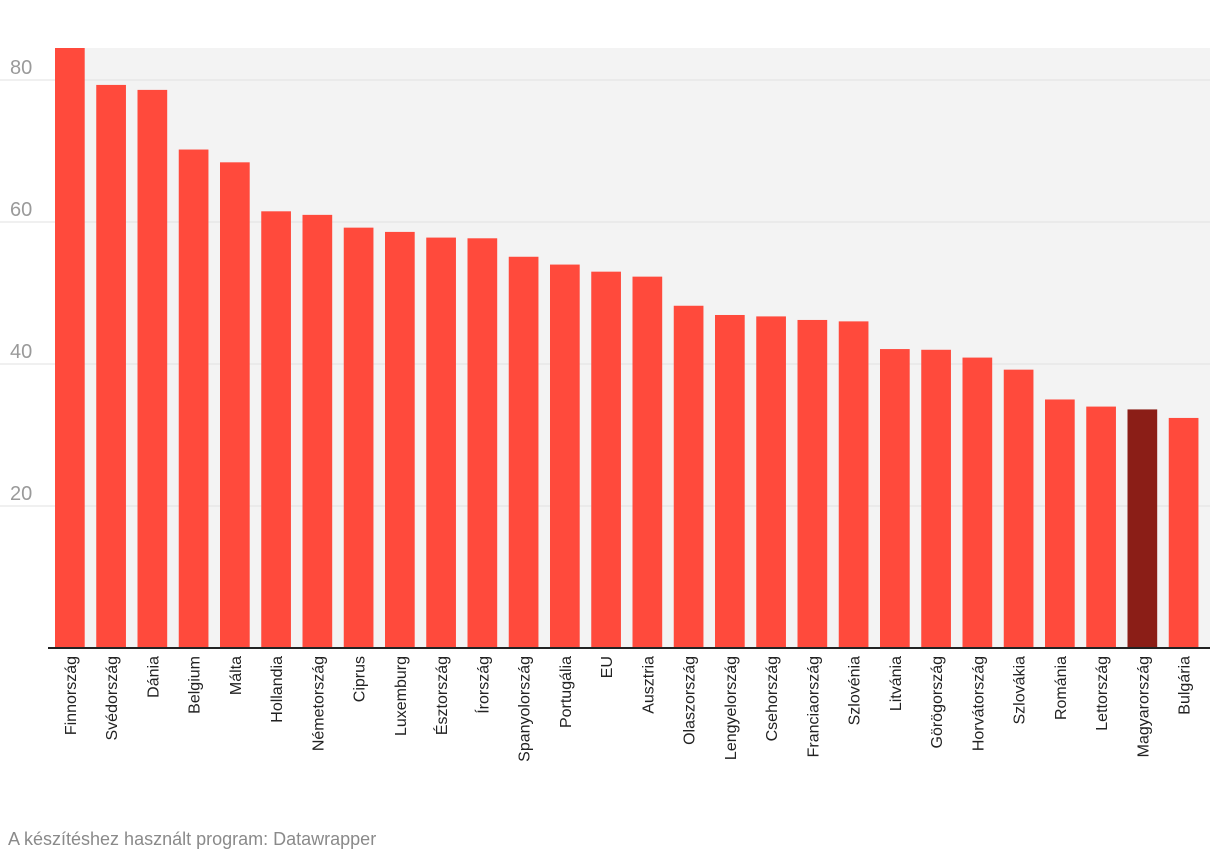  Describe the element at coordinates (1102, 693) in the screenshot. I see `category-label: Lettország` at that location.